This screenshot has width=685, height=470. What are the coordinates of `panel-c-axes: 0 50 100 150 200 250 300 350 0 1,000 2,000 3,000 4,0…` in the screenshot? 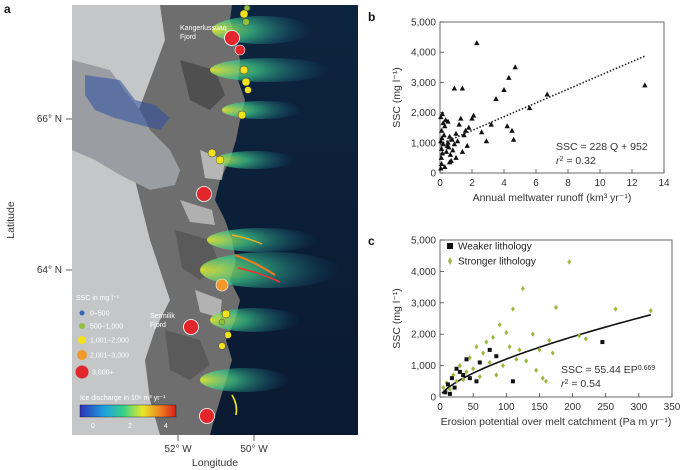 It's located at (546, 325).